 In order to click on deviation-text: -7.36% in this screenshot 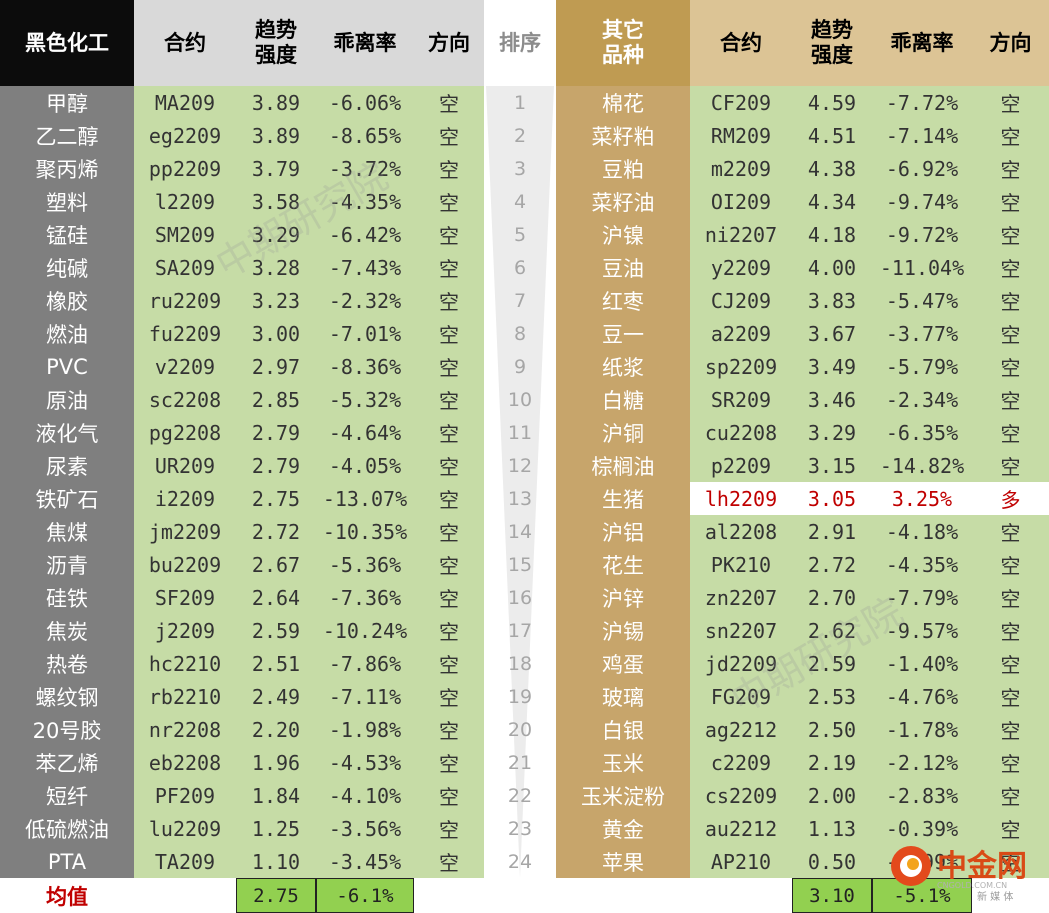, I will do `click(365, 597)`.